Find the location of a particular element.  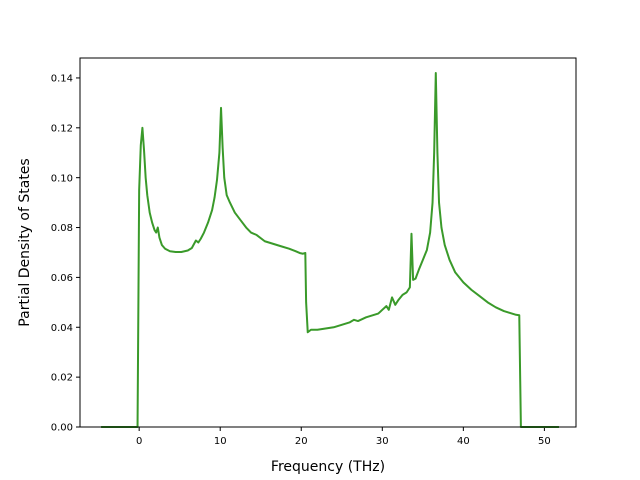

y-axis-ticks: 0.00 0.02 0.04 0.06 0.08 0.10 0.12 0.14 is located at coordinates (65, 254).